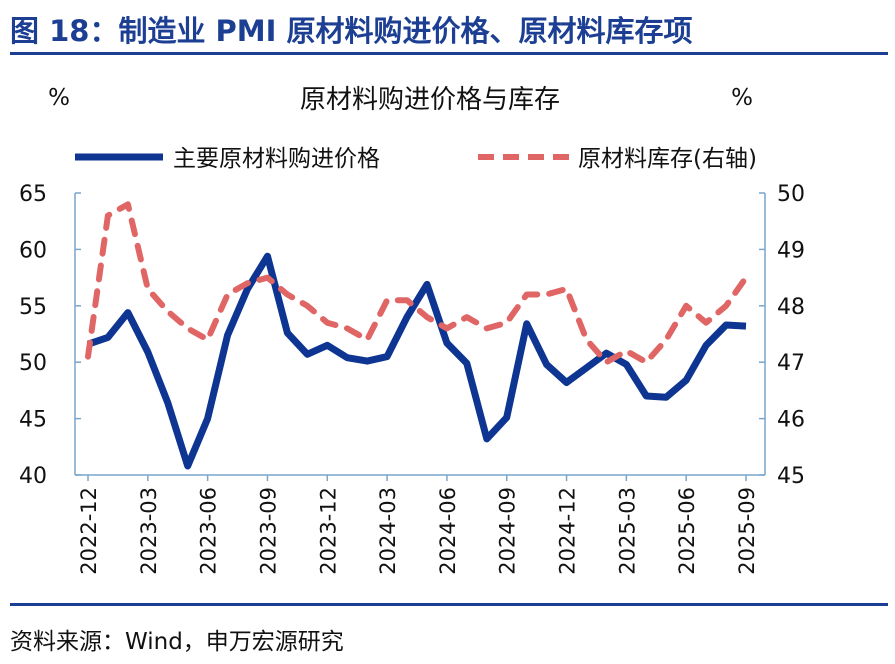  I want to click on left-tick-label: 45, so click(33, 420).